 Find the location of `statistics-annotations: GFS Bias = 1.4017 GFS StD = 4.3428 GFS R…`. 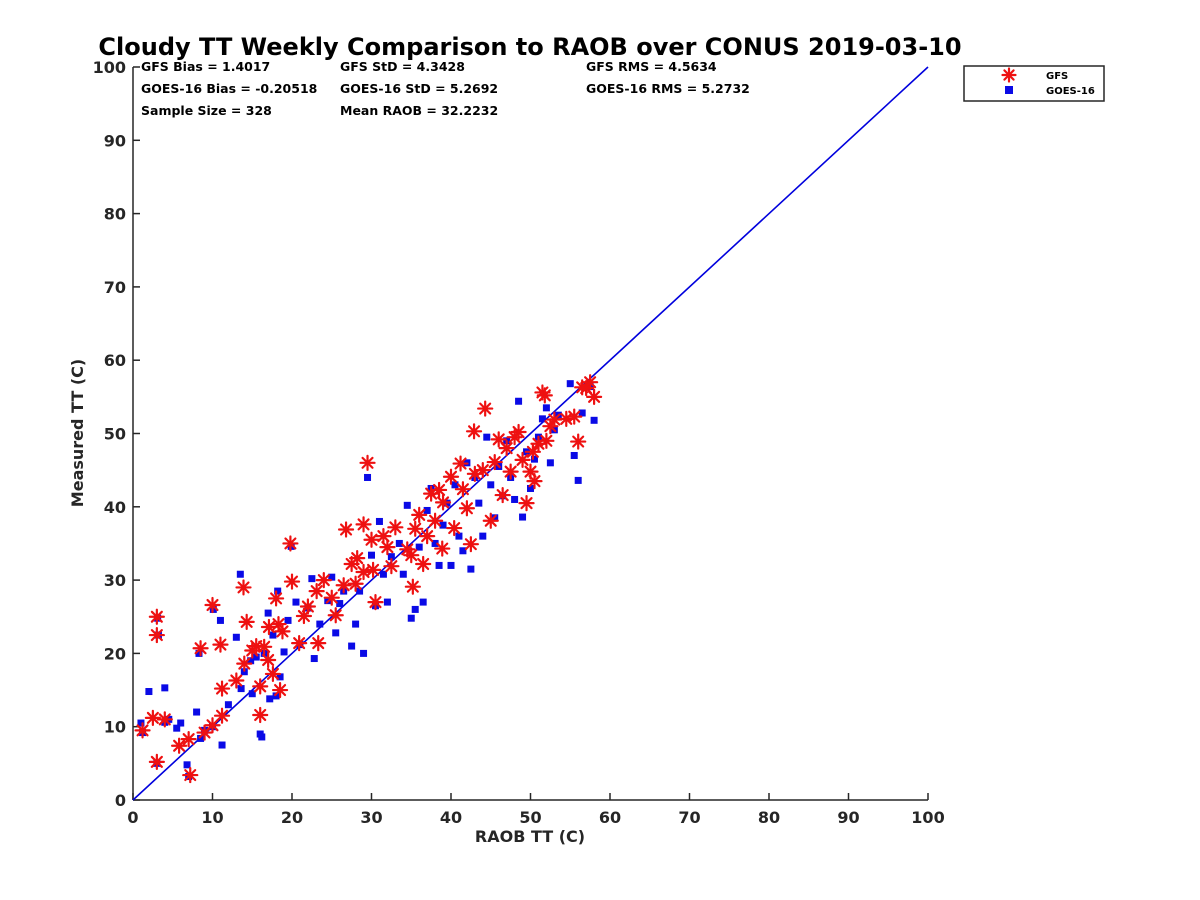

statistics-annotations: GFS Bias = 1.4017 GFS StD = 4.3428 GFS R… is located at coordinates (445, 88).